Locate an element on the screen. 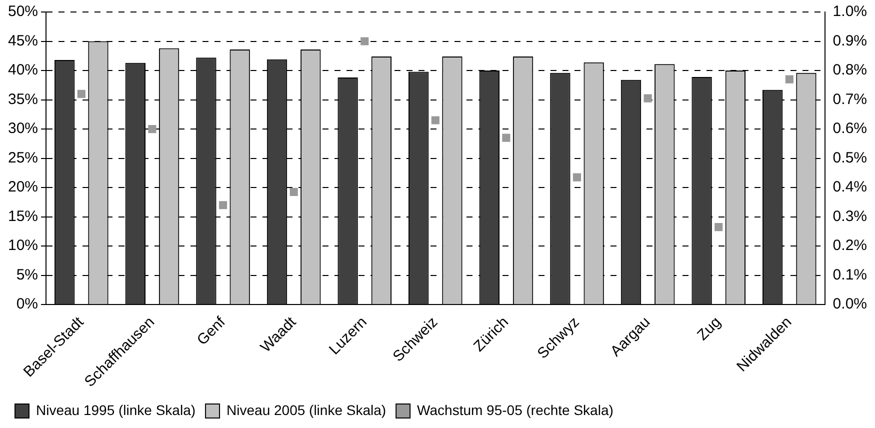 The height and width of the screenshot is (428, 875). y-tick-label: 0% is located at coordinates (27, 304).